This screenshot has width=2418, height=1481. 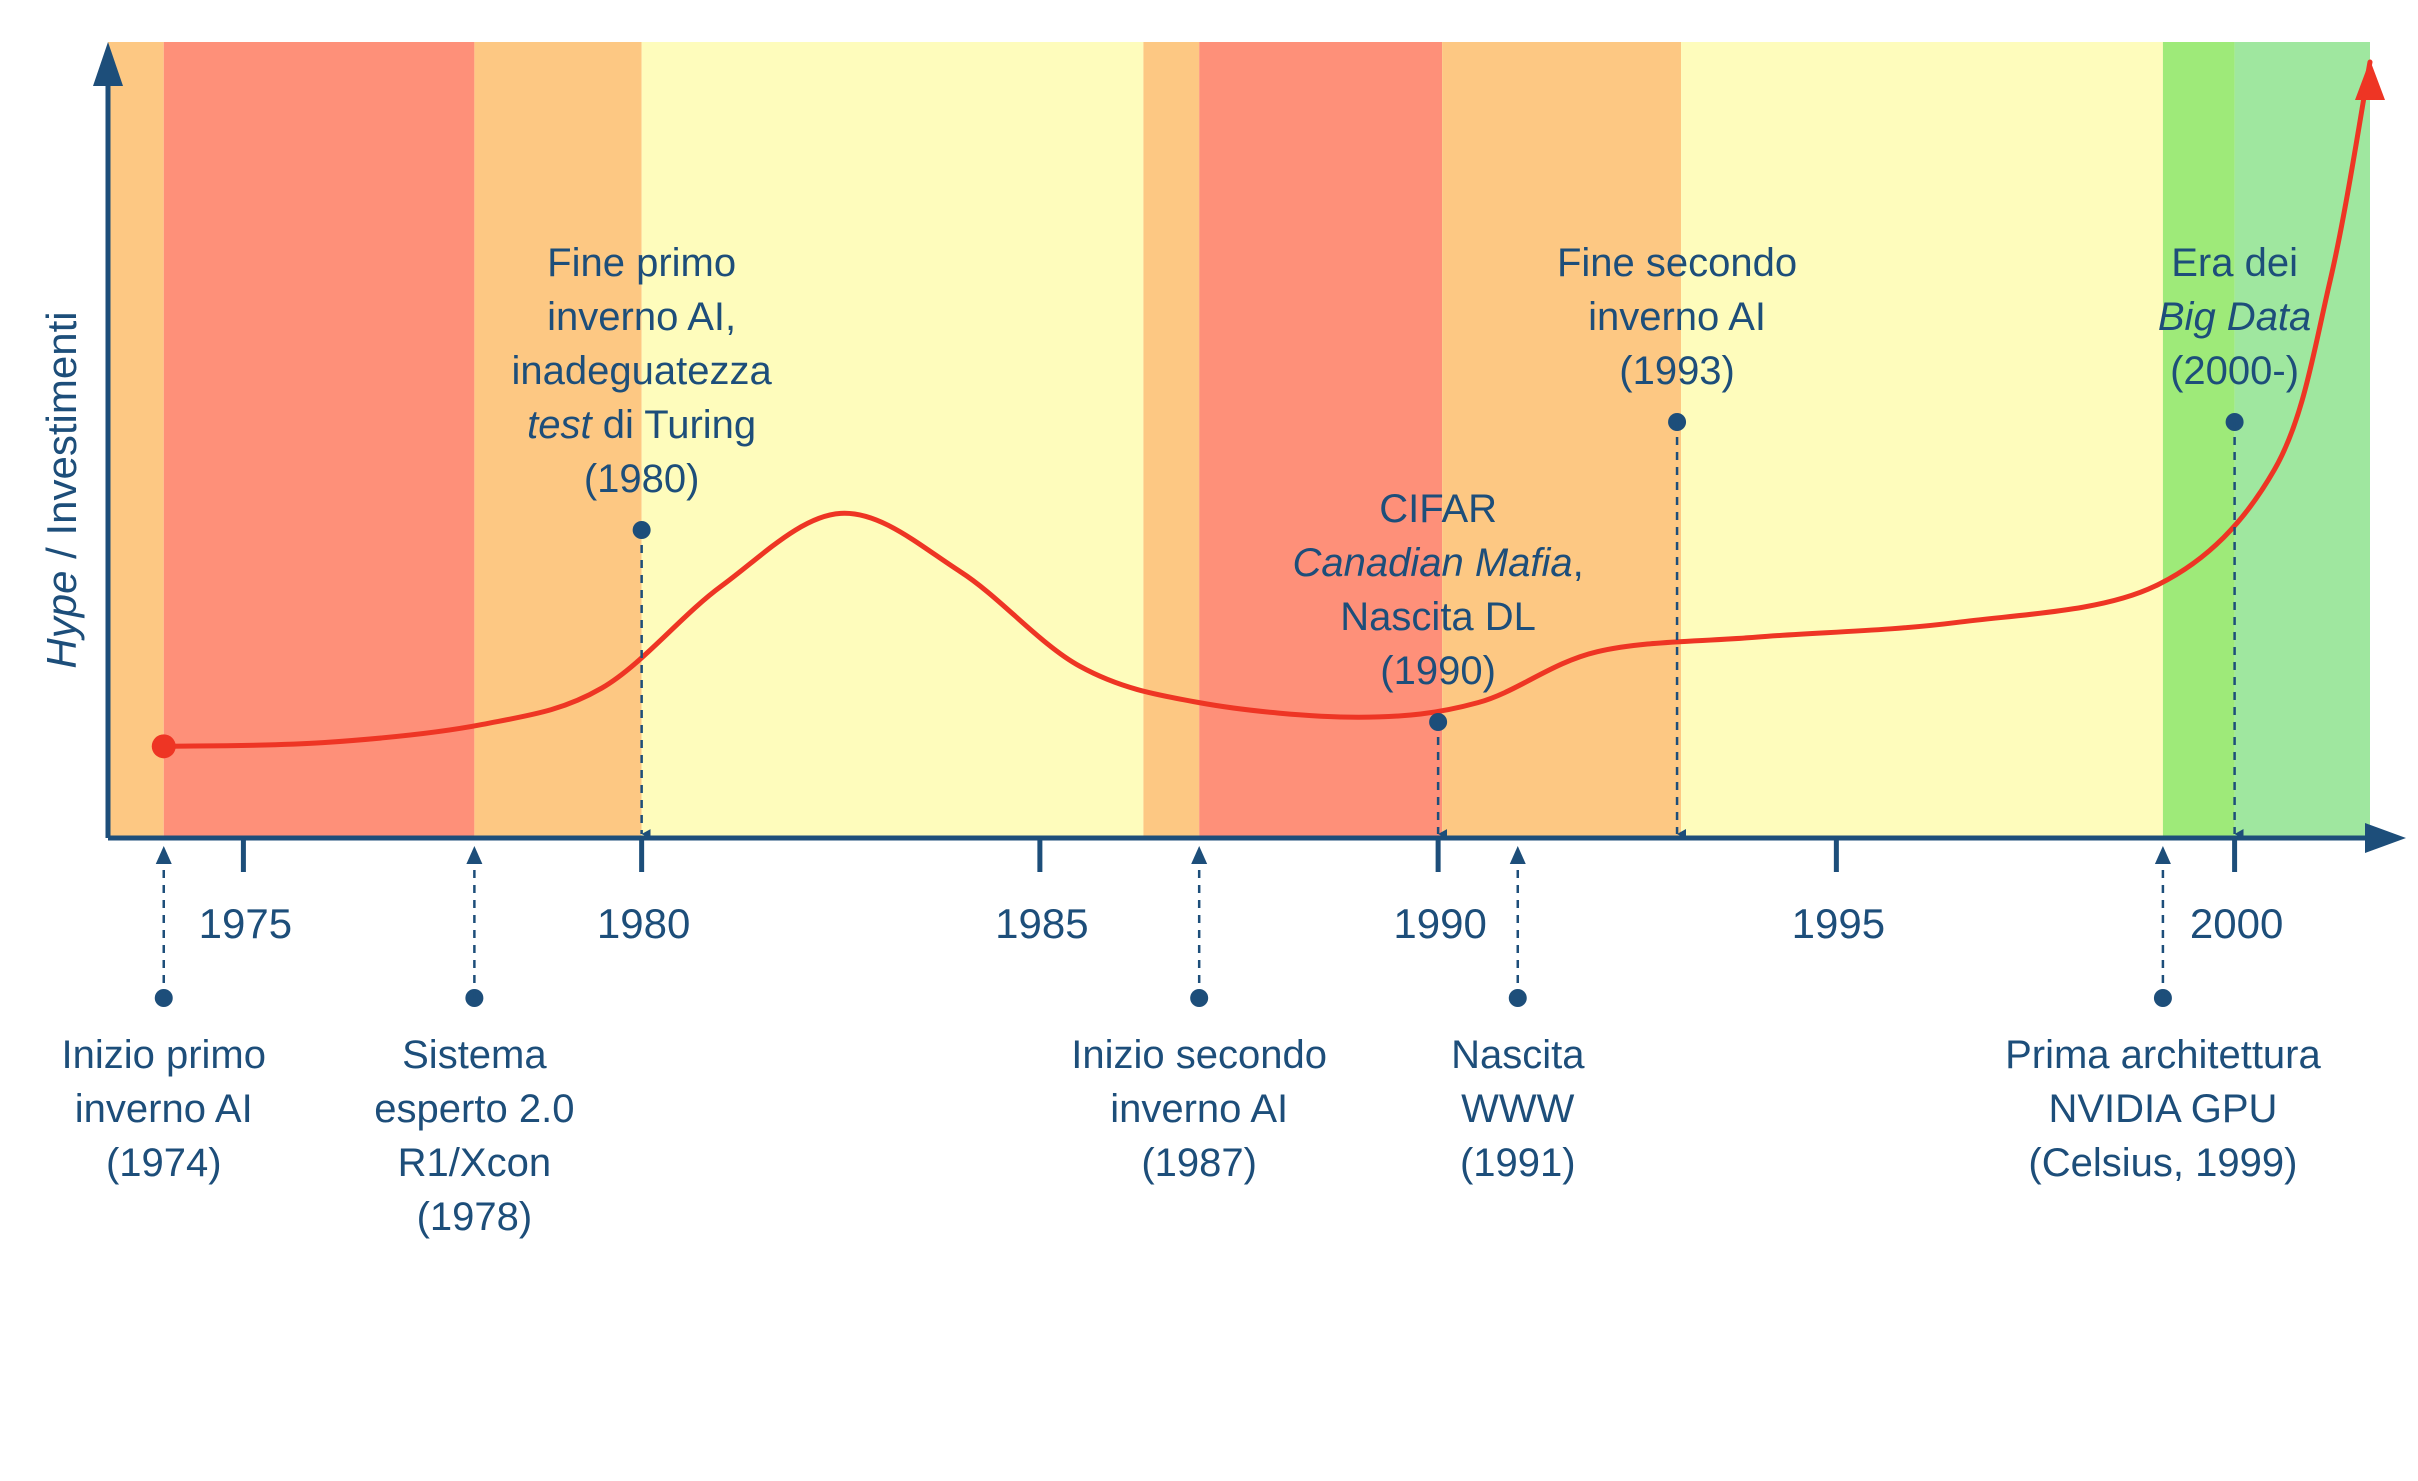 I want to click on curve-start-marker, so click(x=163, y=746).